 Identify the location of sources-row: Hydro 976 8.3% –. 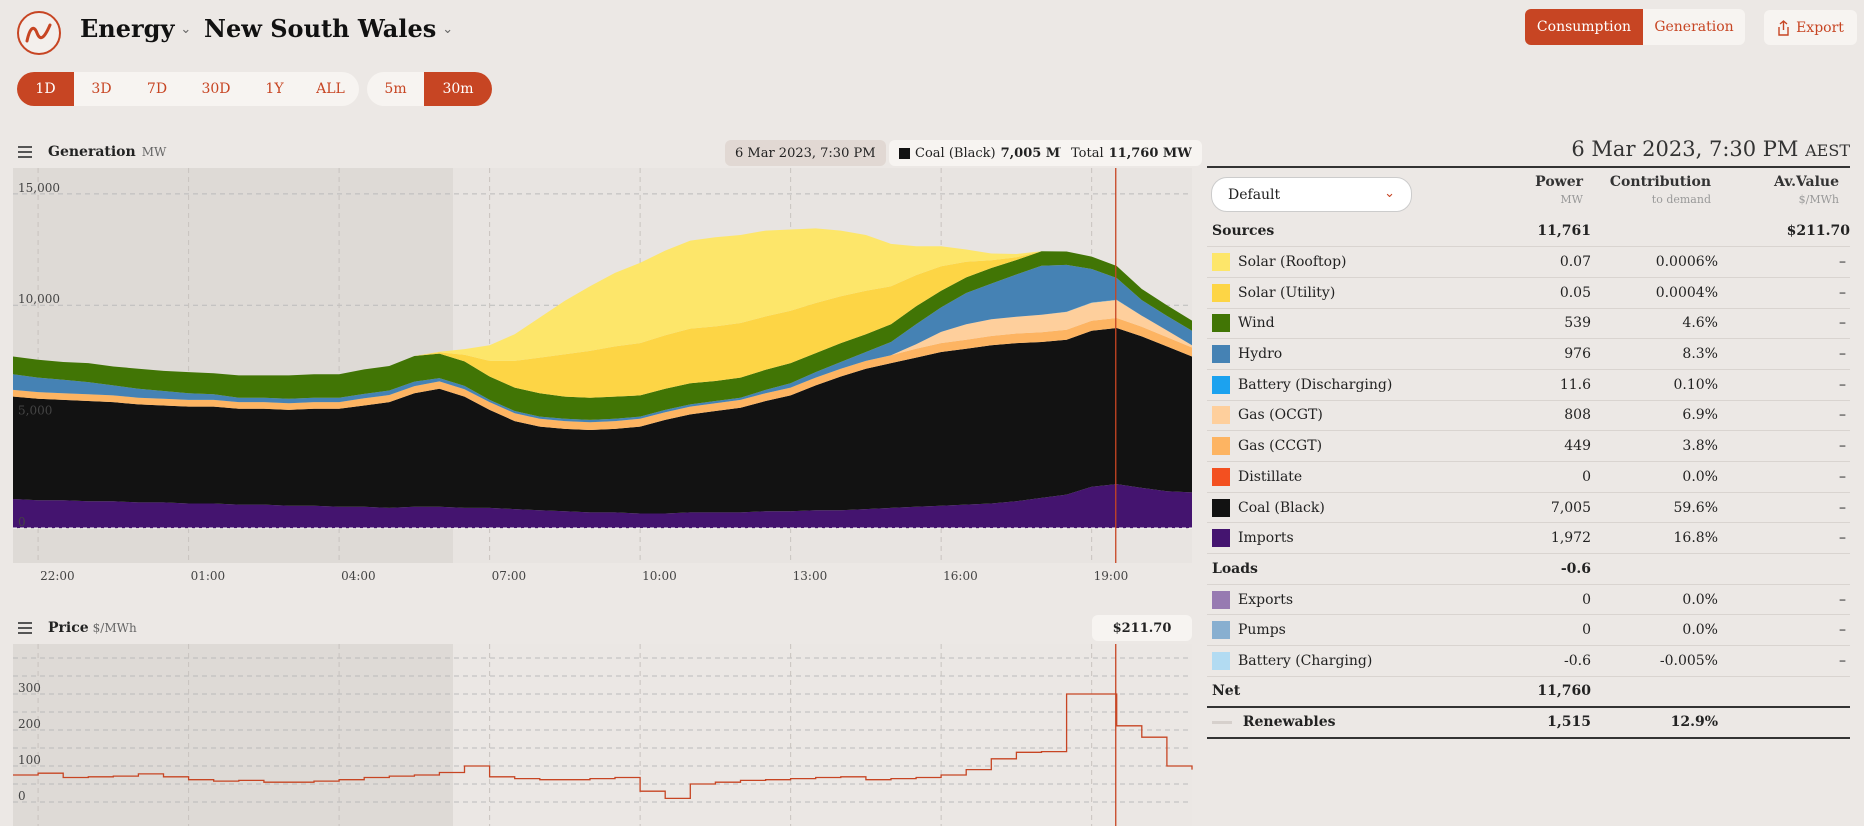
(1528, 354).